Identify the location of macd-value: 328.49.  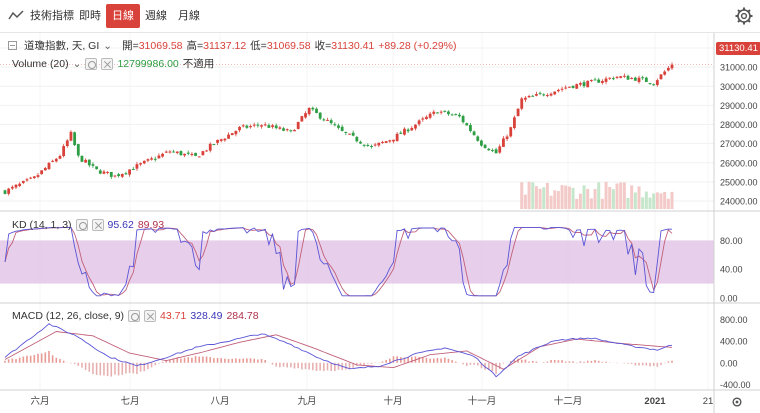
(206, 316).